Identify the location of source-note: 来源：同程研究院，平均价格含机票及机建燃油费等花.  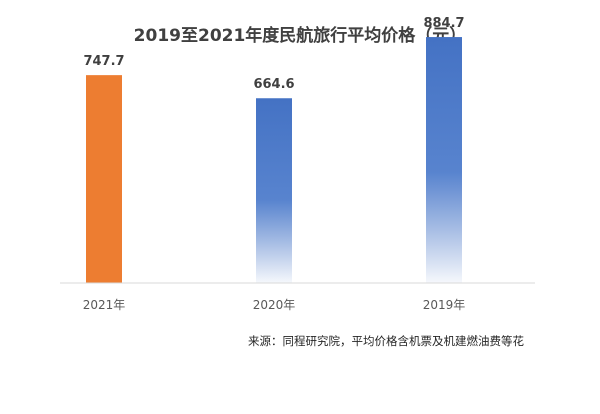
(386, 341).